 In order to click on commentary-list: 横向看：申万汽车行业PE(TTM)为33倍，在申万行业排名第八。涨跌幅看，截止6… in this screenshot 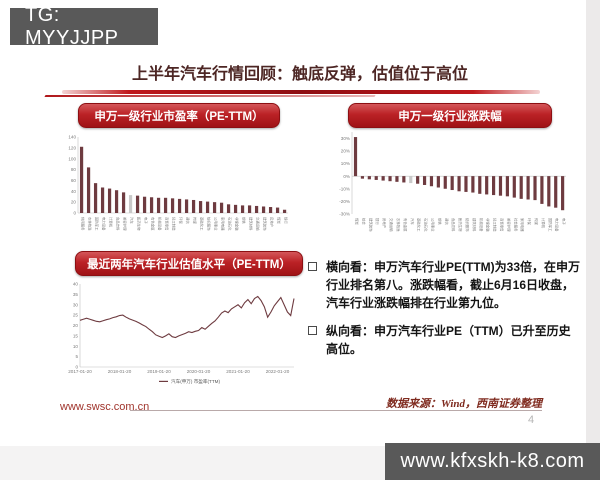, I will do `click(445, 313)`.